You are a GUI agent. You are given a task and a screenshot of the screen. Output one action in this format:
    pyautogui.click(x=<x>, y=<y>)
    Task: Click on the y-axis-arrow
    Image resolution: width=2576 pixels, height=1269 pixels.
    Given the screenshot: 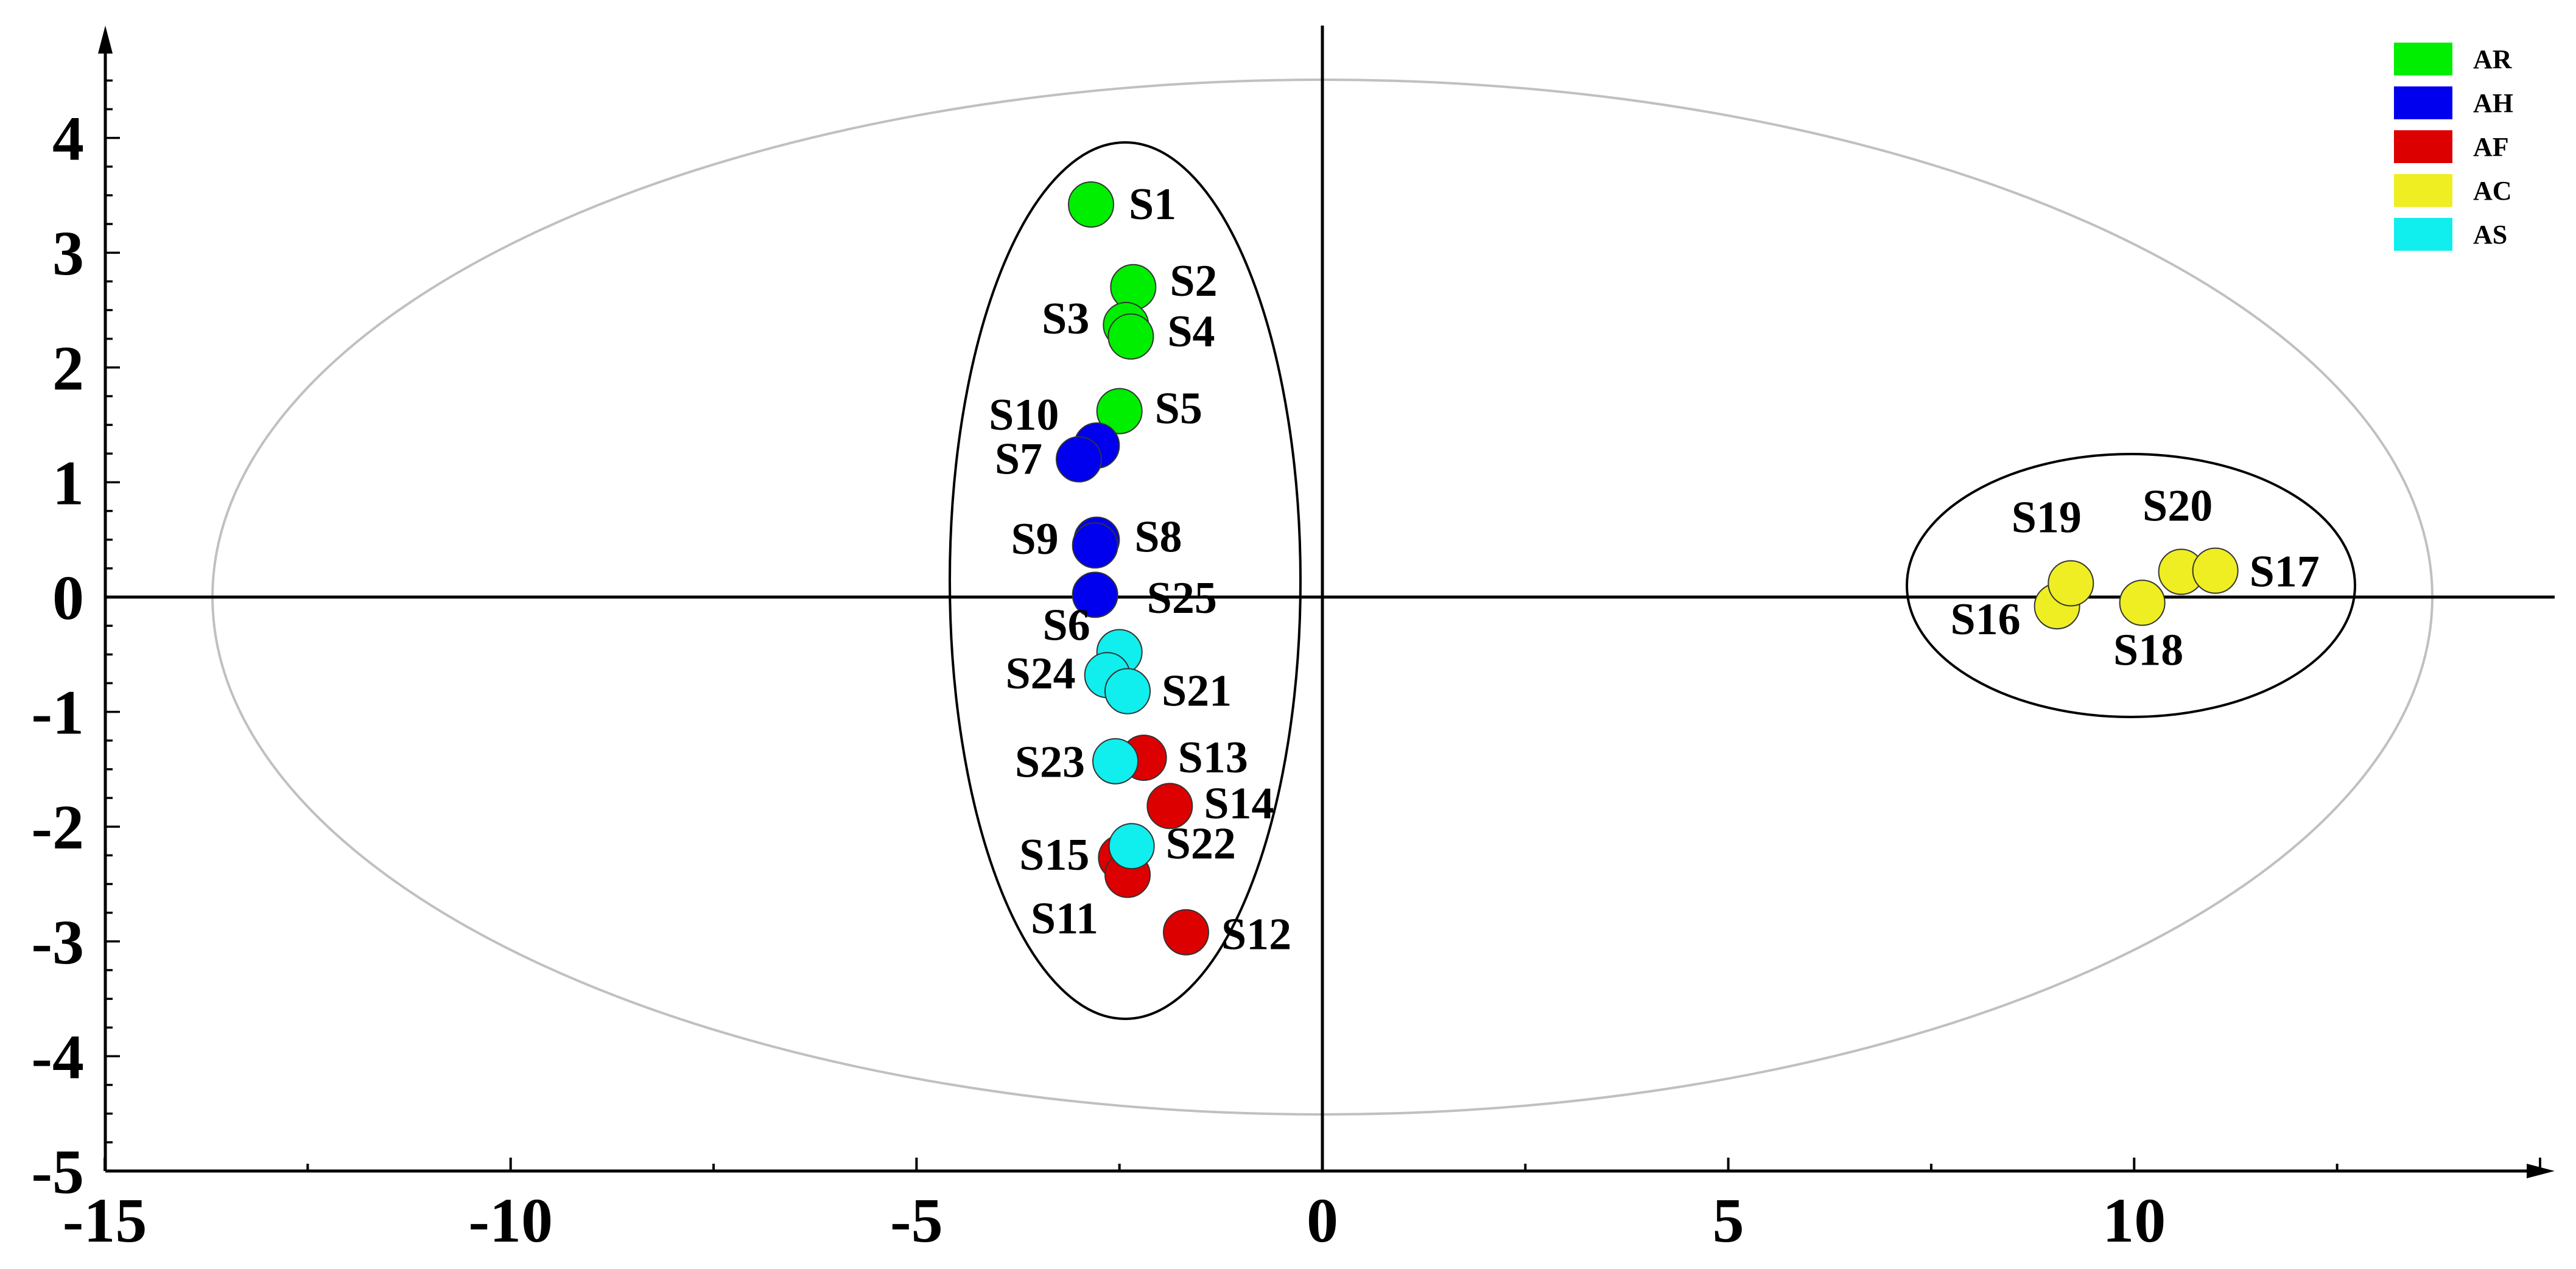 What is the action you would take?
    pyautogui.click(x=105, y=40)
    